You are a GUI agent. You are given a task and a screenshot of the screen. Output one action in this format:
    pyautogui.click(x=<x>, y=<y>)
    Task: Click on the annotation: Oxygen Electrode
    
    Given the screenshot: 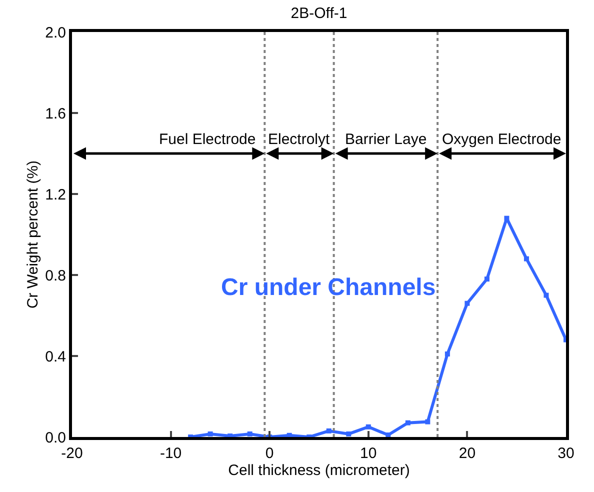 What is the action you would take?
    pyautogui.click(x=502, y=139)
    